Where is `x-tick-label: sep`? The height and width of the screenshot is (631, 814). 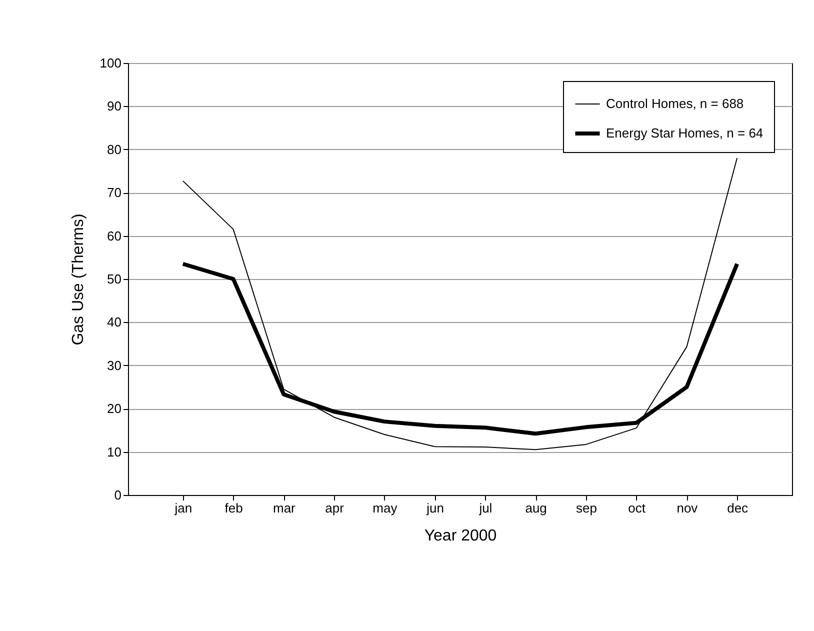
x-tick-label: sep is located at coordinates (586, 508).